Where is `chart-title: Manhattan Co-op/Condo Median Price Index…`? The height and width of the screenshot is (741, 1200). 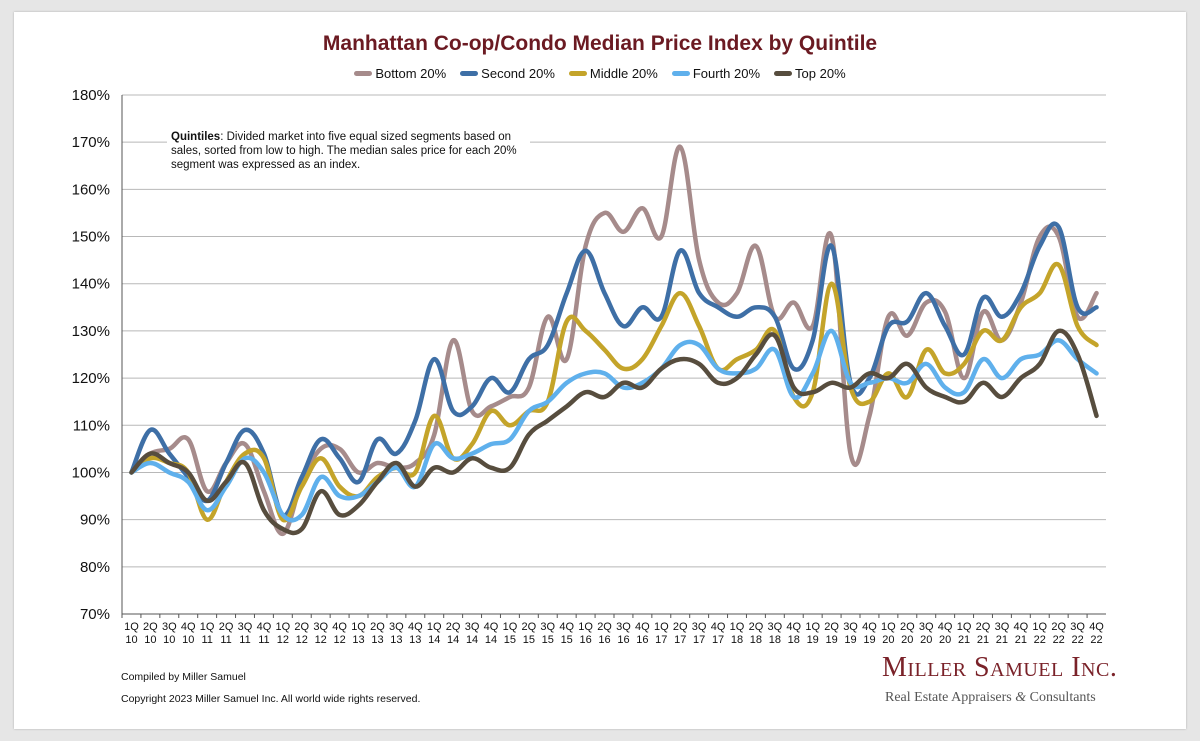
chart-title: Manhattan Co-op/Condo Median Price Index… is located at coordinates (600, 43).